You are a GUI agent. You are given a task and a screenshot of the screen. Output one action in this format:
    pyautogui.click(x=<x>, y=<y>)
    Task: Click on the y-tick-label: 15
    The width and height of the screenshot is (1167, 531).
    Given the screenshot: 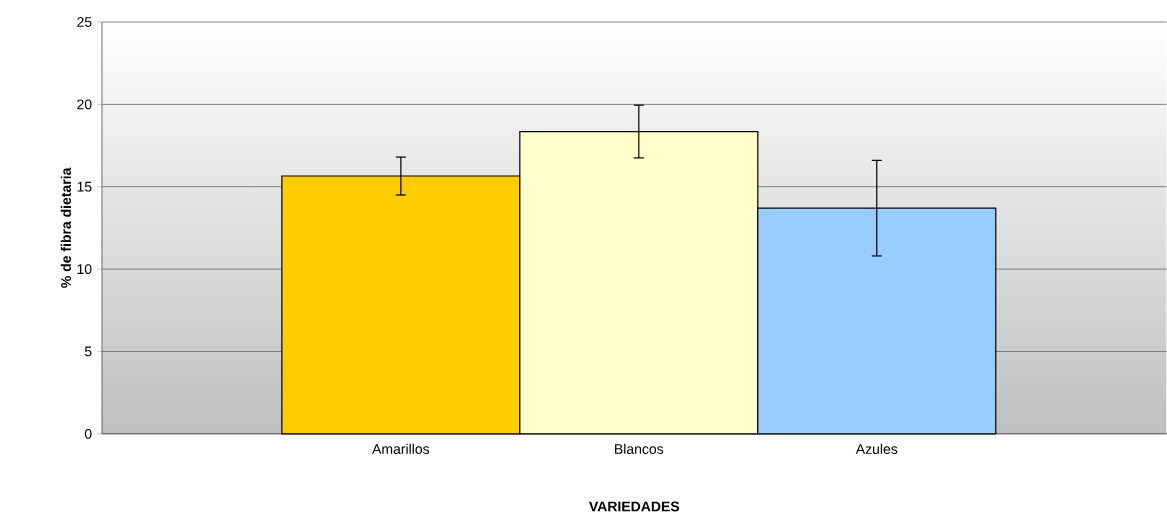 What is the action you would take?
    pyautogui.click(x=84, y=186)
    